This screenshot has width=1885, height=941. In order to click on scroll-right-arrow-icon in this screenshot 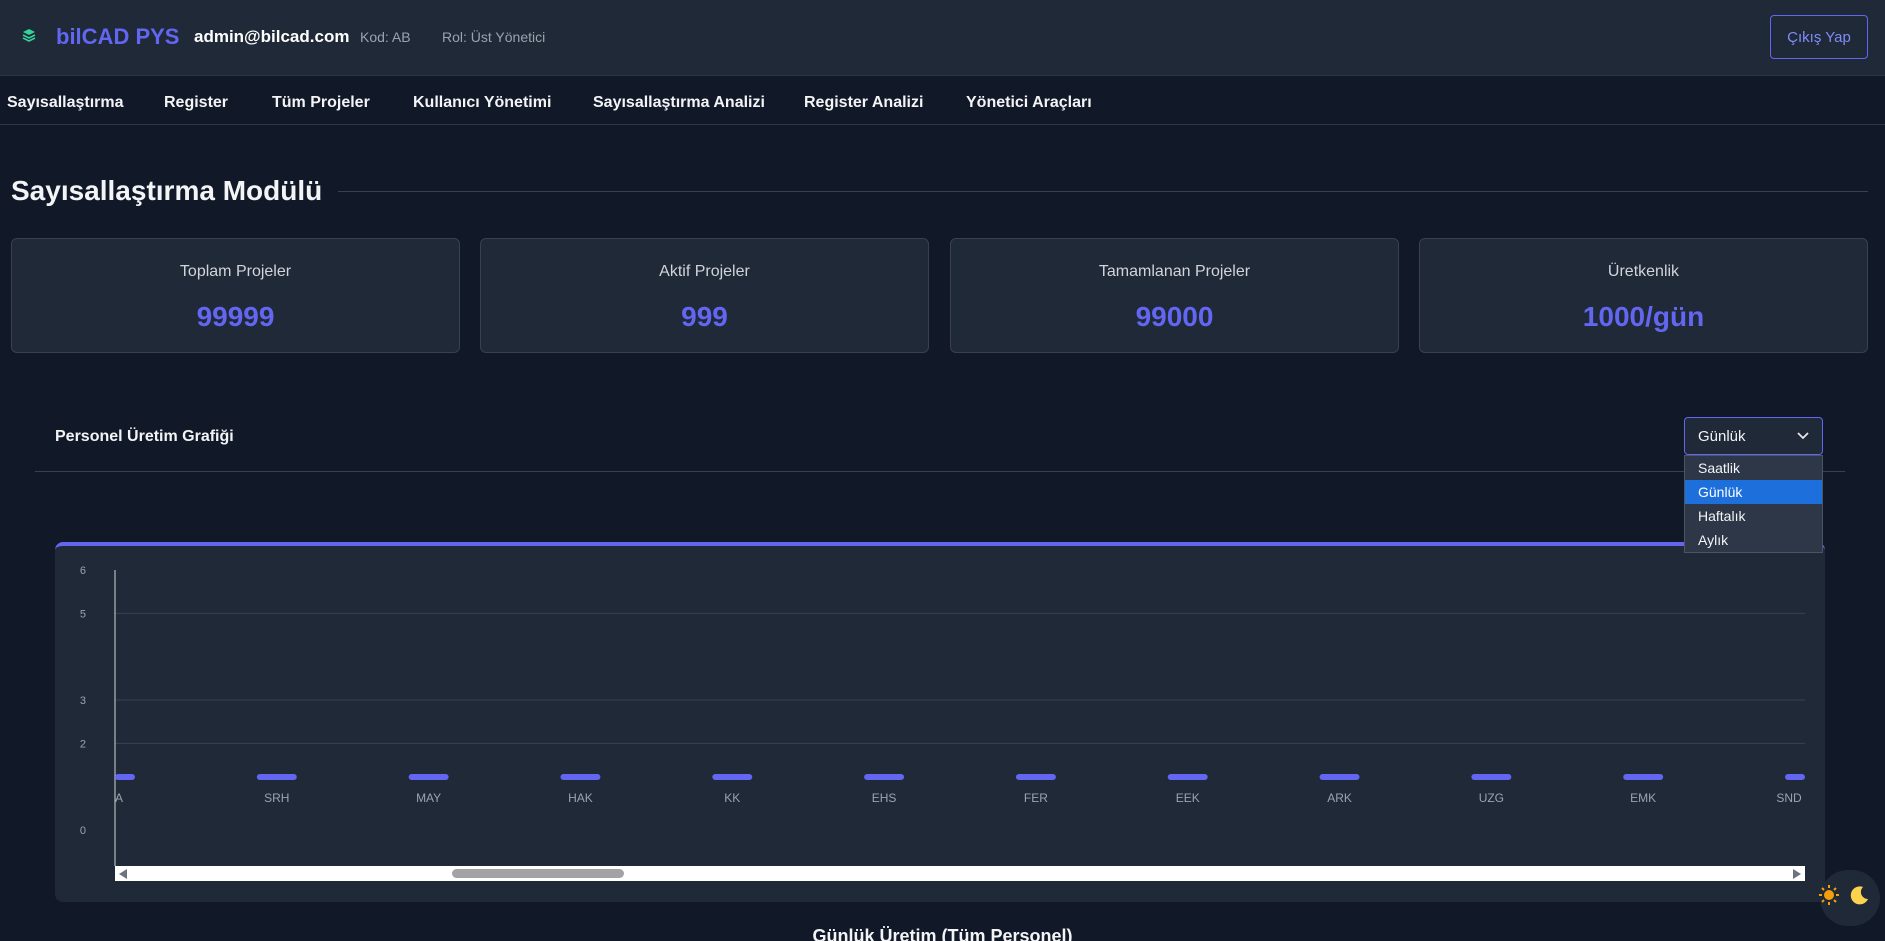, I will do `click(1797, 874)`.